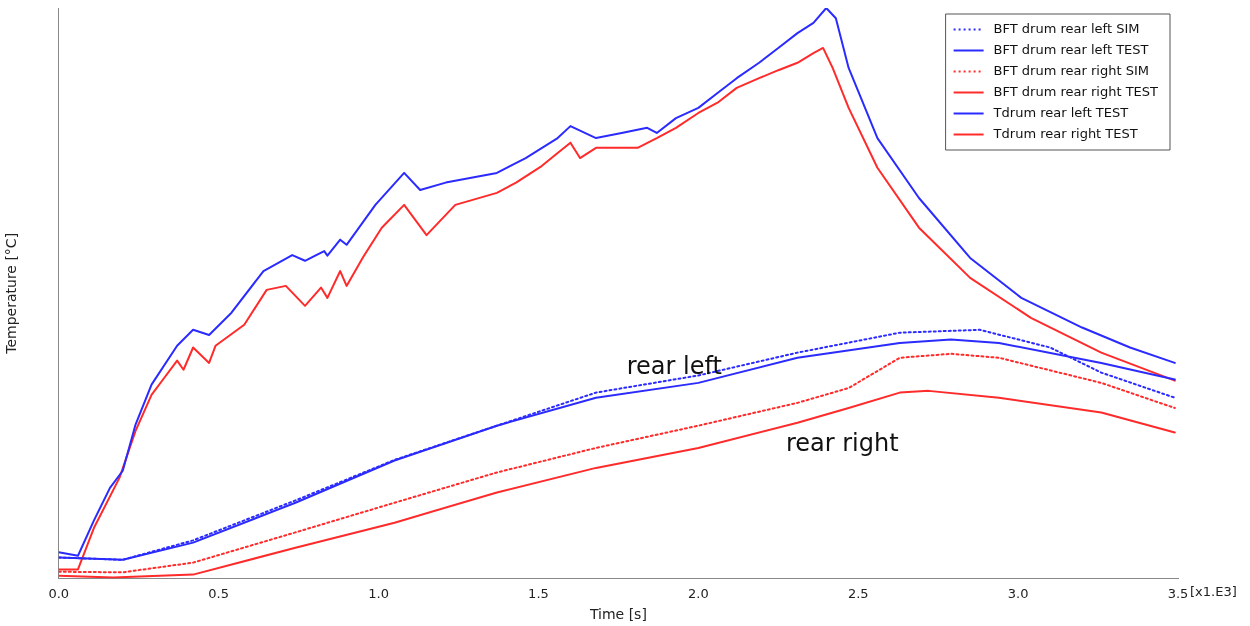 Image resolution: width=1250 pixels, height=626 pixels. Describe the element at coordinates (59, 593) in the screenshot. I see `x-tick-label: 0.0` at that location.